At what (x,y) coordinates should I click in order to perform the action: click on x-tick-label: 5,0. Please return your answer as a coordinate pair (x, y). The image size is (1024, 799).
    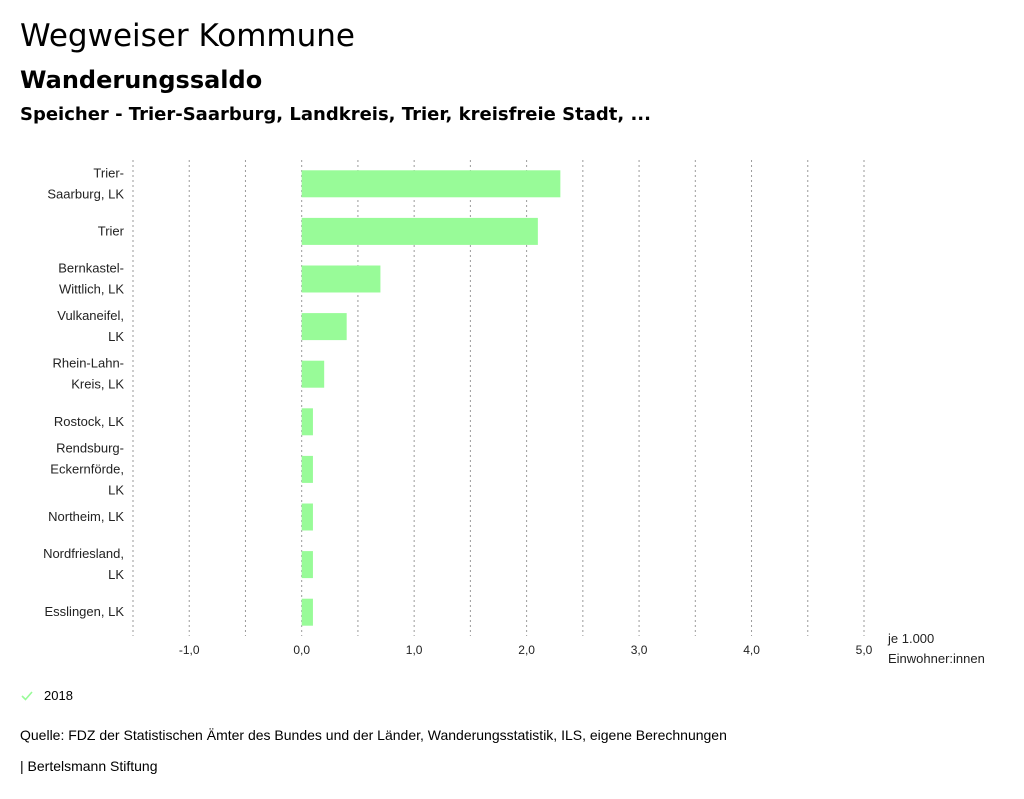
    Looking at the image, I should click on (864, 650).